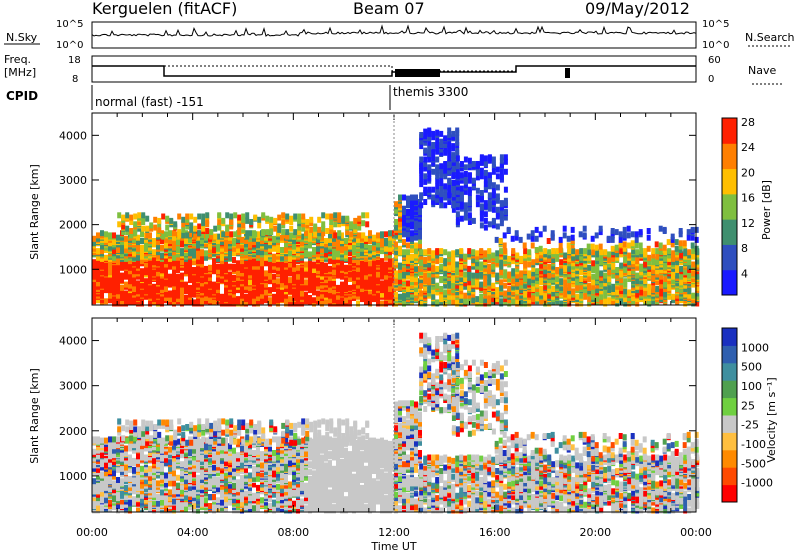 The height and width of the screenshot is (554, 800). What do you see at coordinates (34, 416) in the screenshot?
I see `velocity-ylabel: Slant Range [km]` at bounding box center [34, 416].